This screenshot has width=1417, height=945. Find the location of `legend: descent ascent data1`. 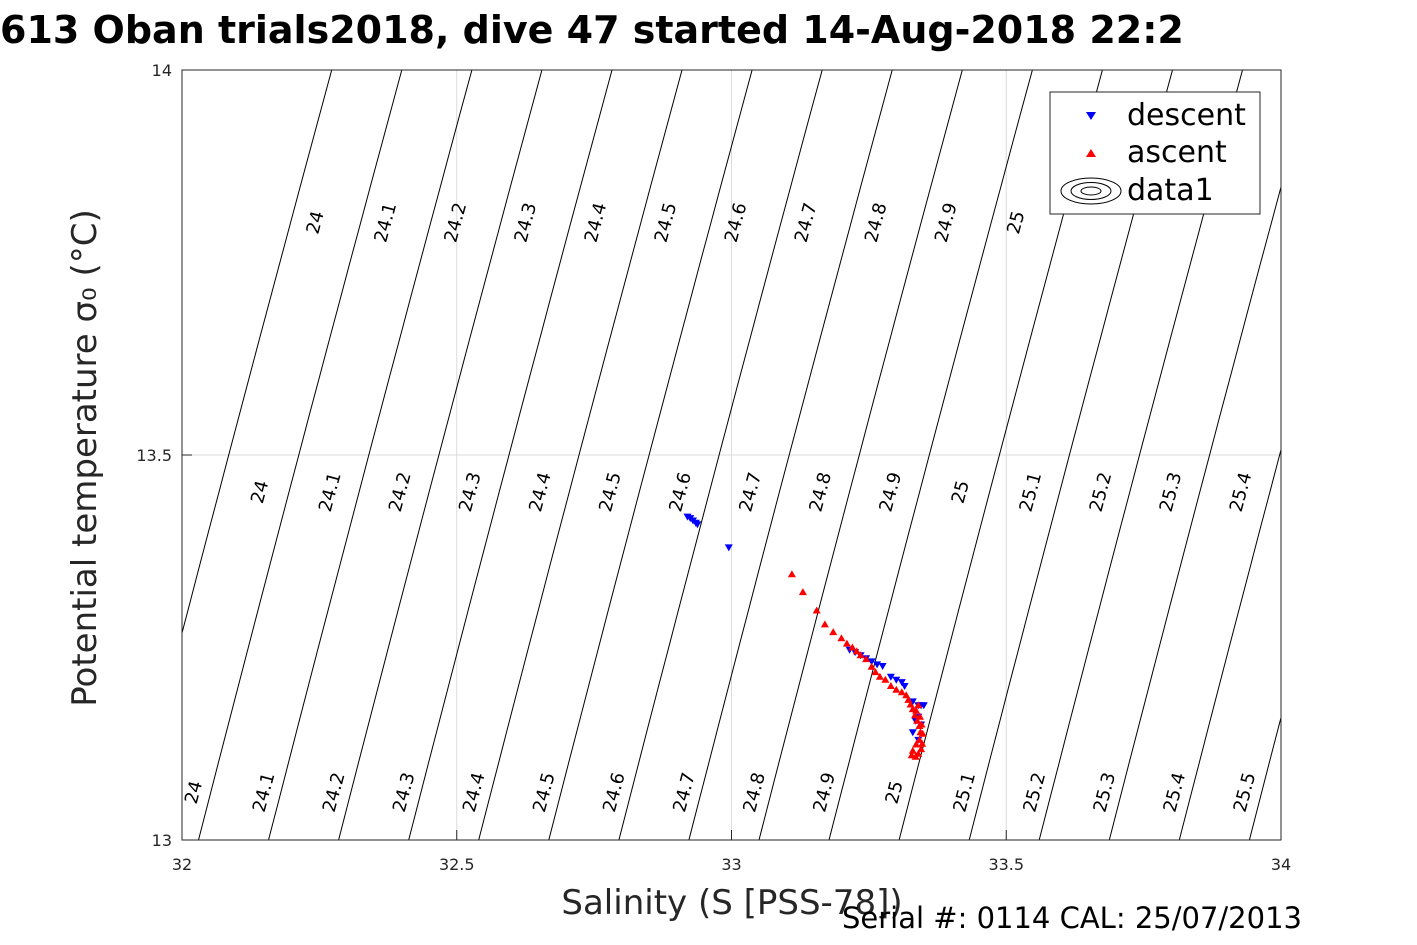

legend: descent ascent data1 is located at coordinates (1155, 153).